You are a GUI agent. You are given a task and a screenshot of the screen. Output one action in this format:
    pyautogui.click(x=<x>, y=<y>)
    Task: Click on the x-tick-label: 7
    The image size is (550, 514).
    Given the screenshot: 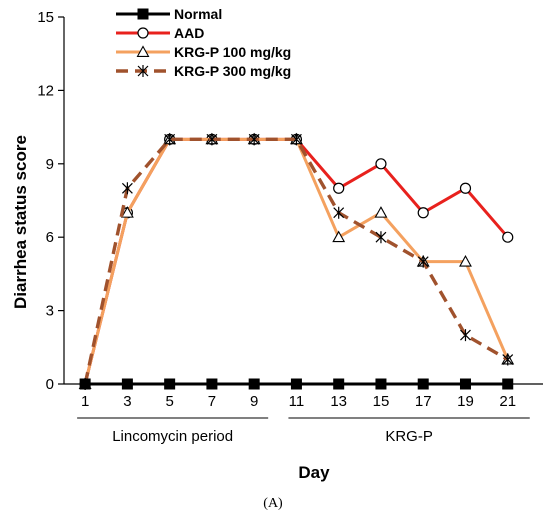 What is the action you would take?
    pyautogui.click(x=212, y=401)
    